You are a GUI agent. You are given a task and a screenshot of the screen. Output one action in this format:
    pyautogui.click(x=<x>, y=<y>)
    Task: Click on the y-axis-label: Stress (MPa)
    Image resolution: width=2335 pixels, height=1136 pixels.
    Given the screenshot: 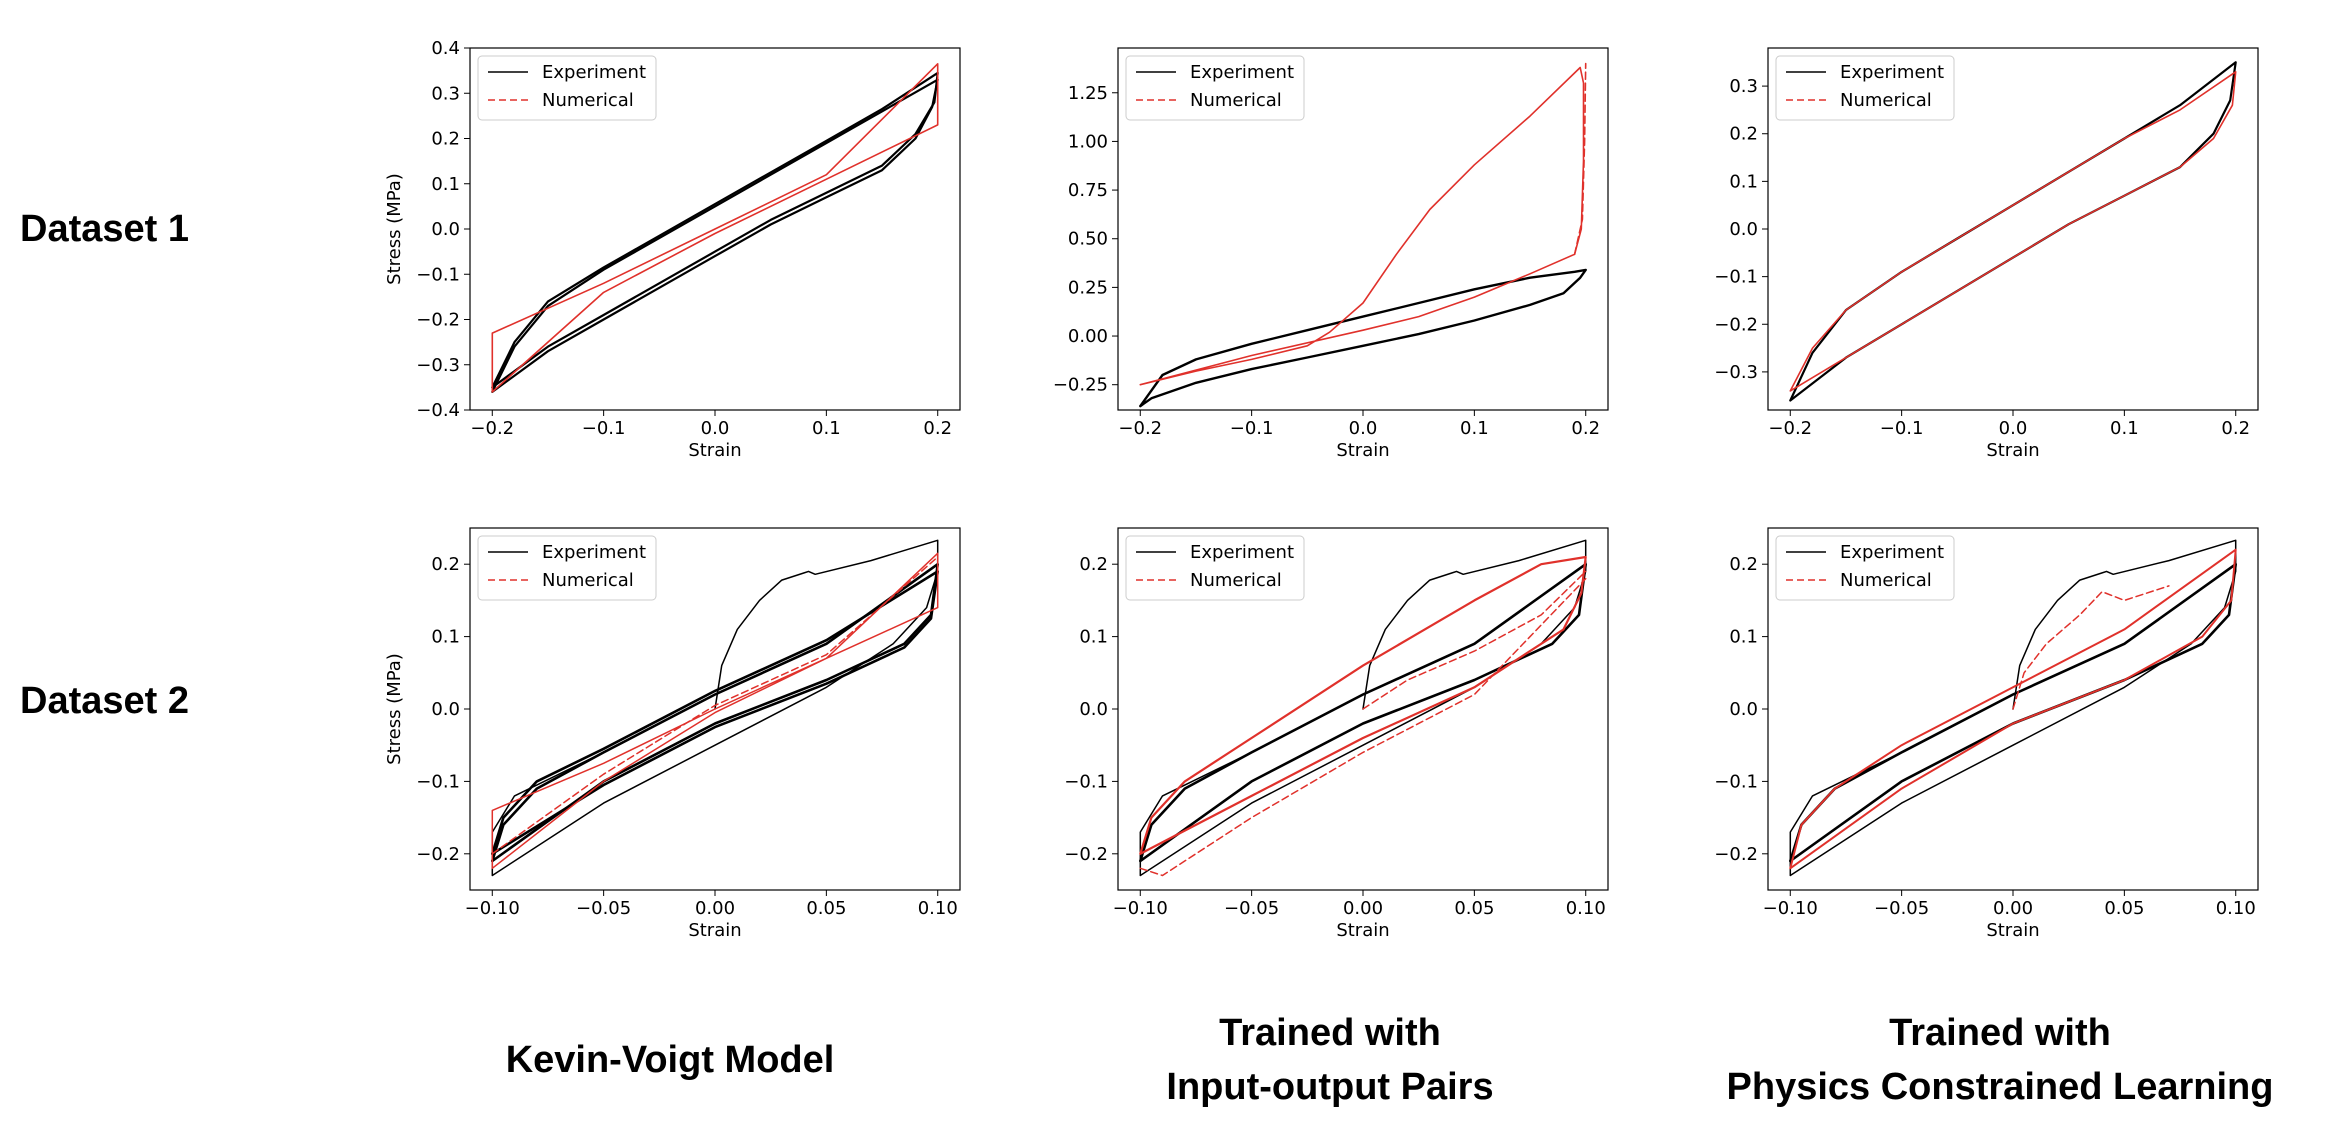 What is the action you would take?
    pyautogui.click(x=394, y=229)
    